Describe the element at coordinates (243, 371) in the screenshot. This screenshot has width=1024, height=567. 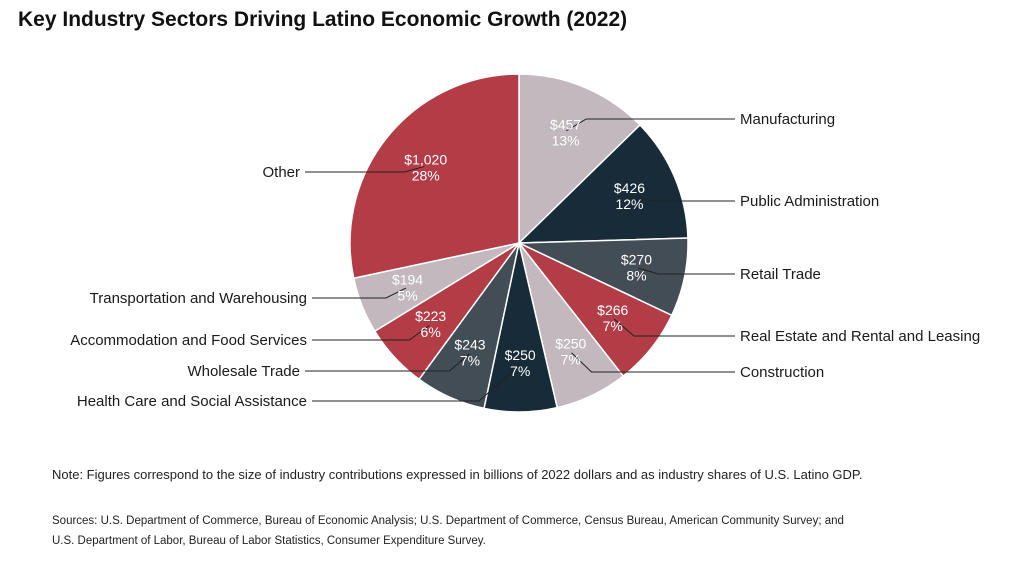
I see `category-label-wholesale-trade: Wholesale Trade` at that location.